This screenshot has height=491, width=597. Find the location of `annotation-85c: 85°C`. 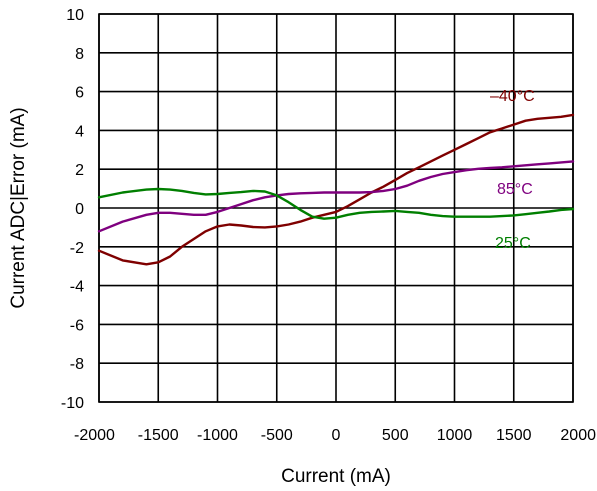

annotation-85c: 85°C is located at coordinates (515, 189).